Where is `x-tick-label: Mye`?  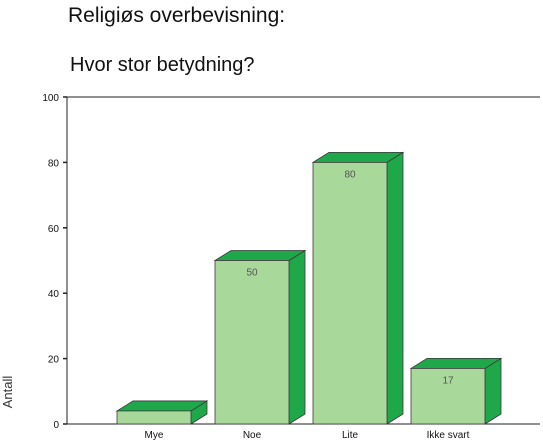
x-tick-label: Mye is located at coordinates (154, 435).